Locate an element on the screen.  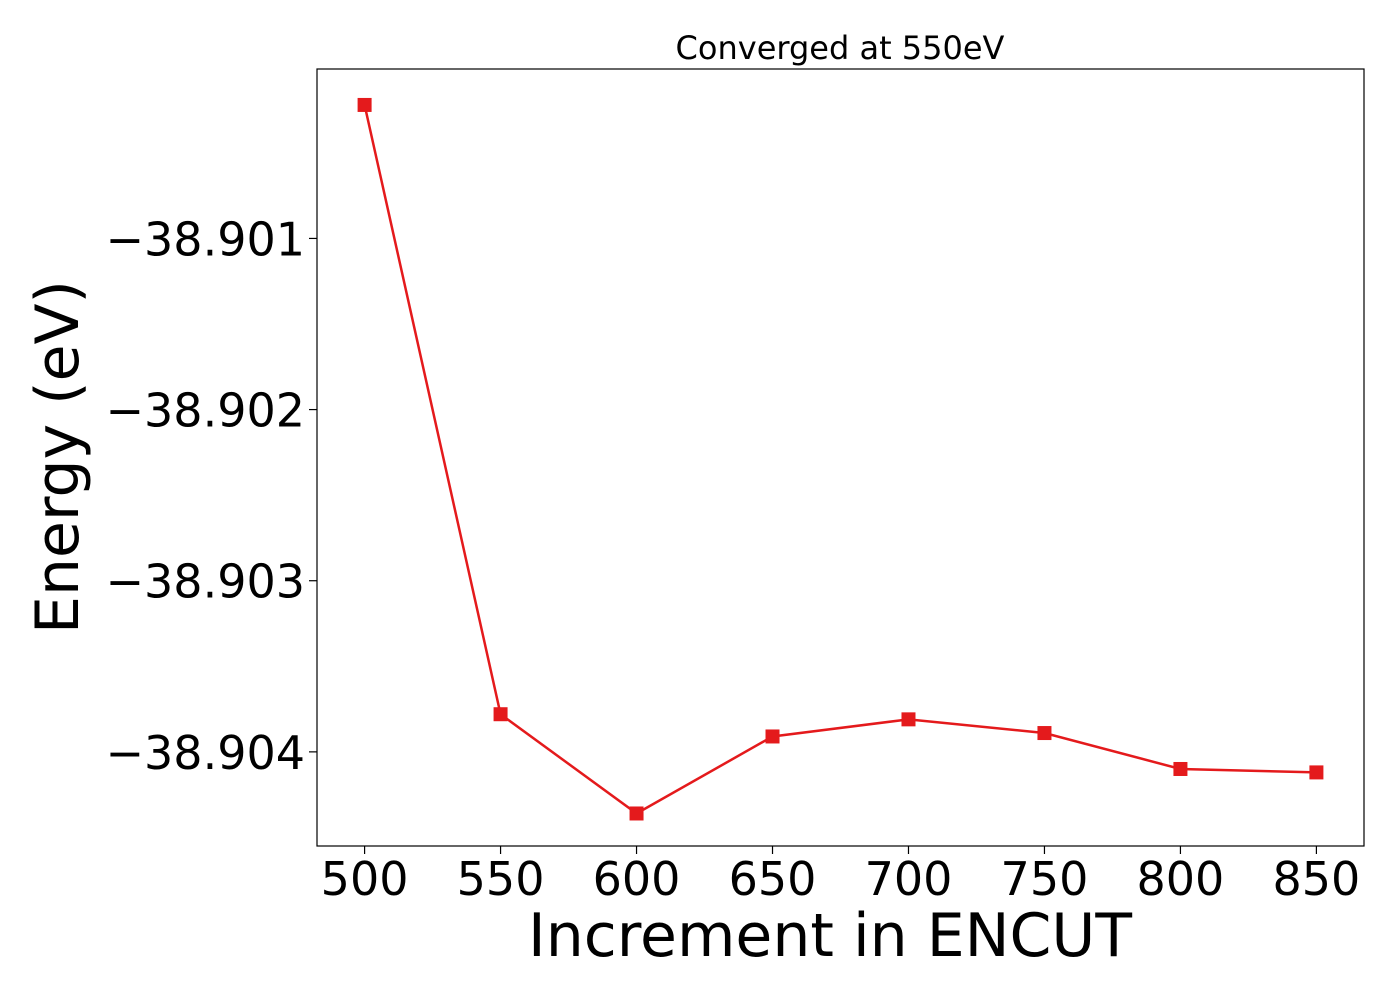
y-tick-label: −38.901 is located at coordinates (206, 239).